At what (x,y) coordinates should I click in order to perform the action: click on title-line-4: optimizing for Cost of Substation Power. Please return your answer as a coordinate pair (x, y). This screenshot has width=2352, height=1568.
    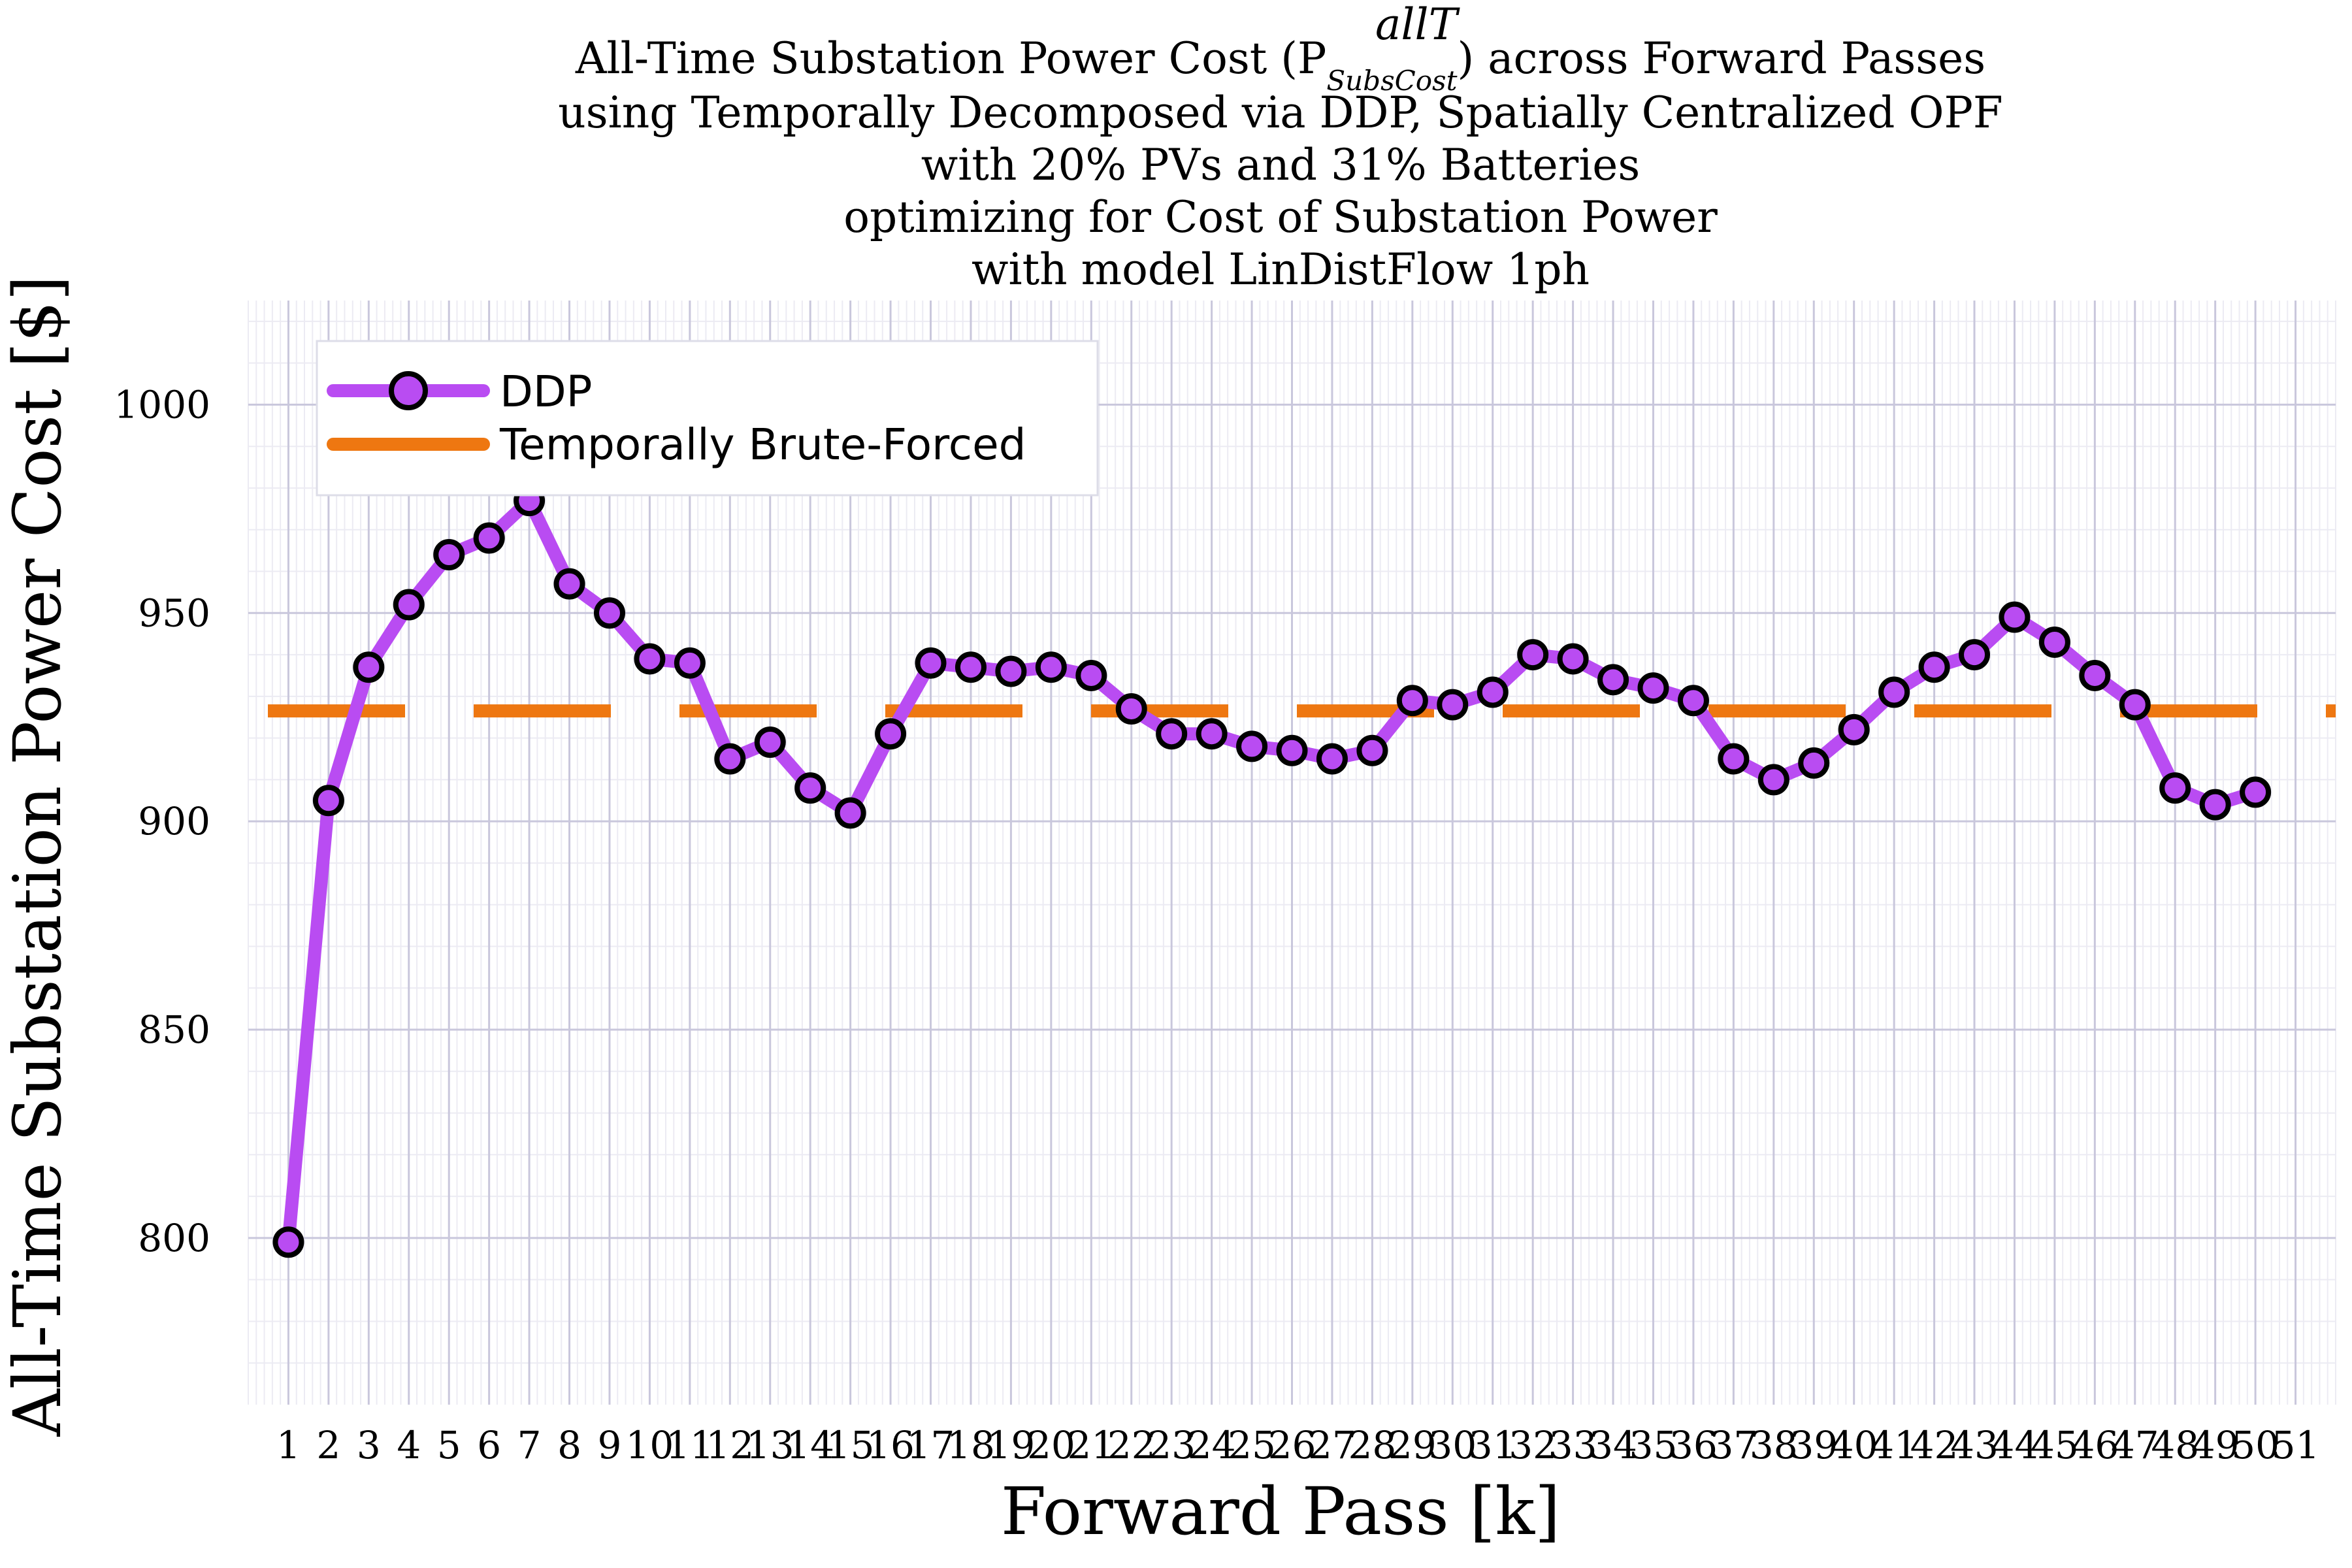
    Looking at the image, I should click on (1280, 217).